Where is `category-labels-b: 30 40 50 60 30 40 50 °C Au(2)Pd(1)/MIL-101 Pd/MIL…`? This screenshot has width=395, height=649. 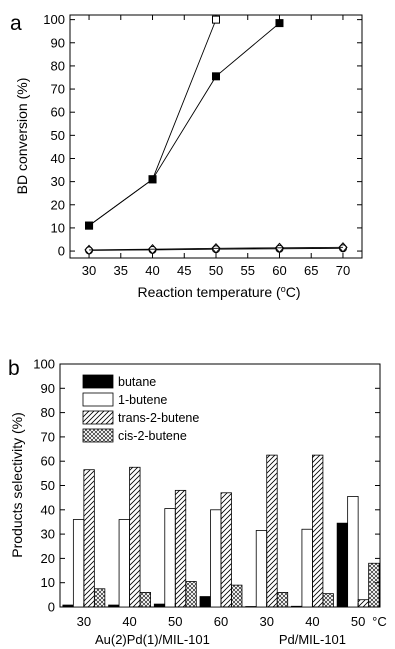 category-labels-b: 30 40 50 60 30 40 50 °C Au(2)Pd(1)/MIL-101 Pd/MIL… is located at coordinates (232, 625).